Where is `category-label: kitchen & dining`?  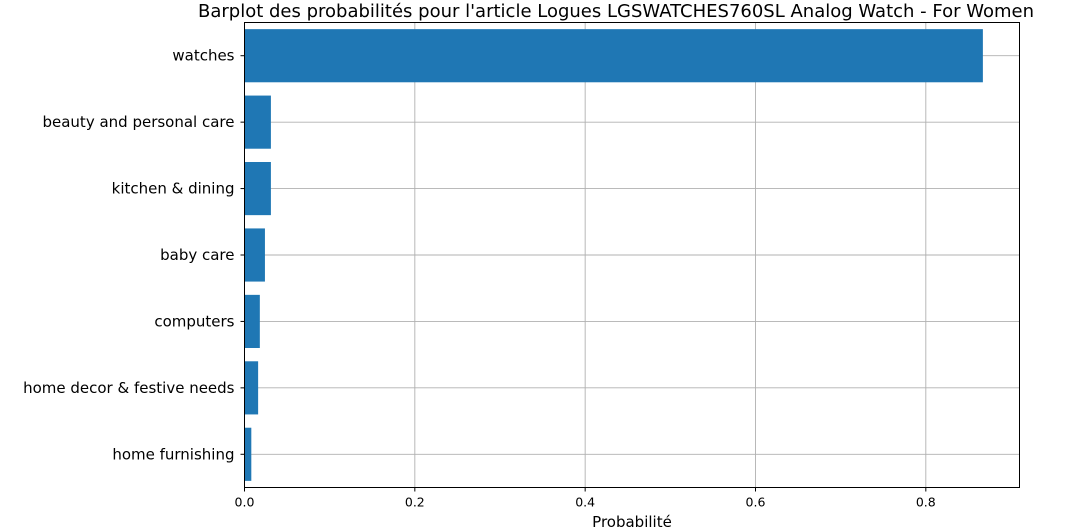 category-label: kitchen & dining is located at coordinates (173, 189).